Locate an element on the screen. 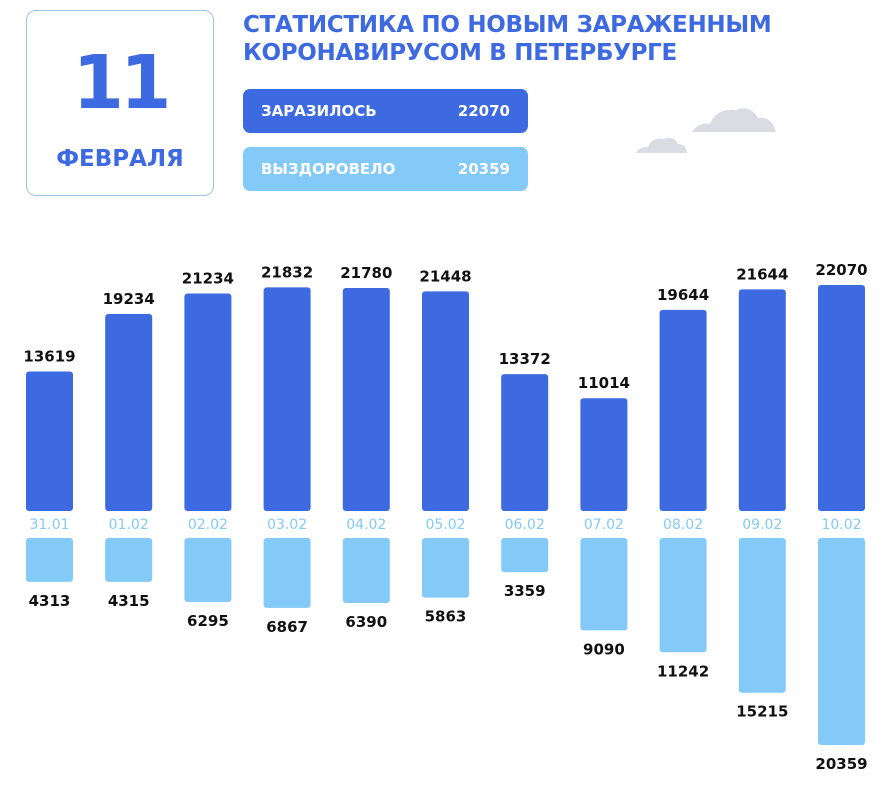  date-tick-label: 08.02 is located at coordinates (683, 525).